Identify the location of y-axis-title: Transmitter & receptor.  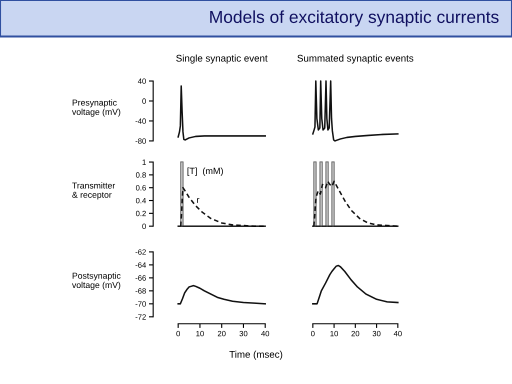
(94, 191).